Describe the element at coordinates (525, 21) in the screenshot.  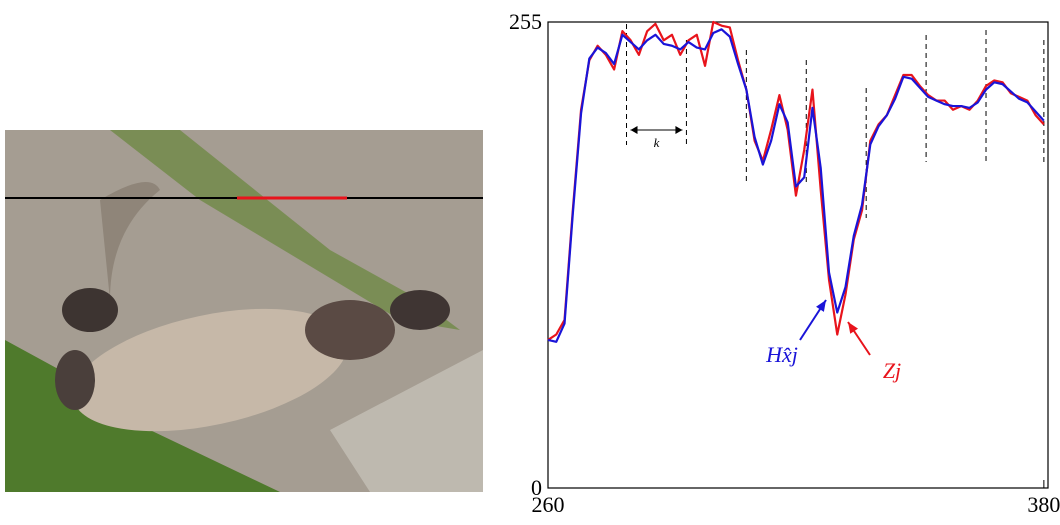
I see `y-tick-label: 255` at that location.